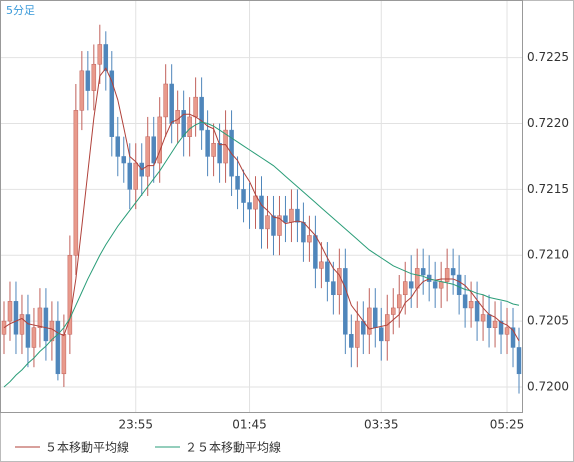  Describe the element at coordinates (548, 386) in the screenshot. I see `y-tick-label: 0.7200` at that location.